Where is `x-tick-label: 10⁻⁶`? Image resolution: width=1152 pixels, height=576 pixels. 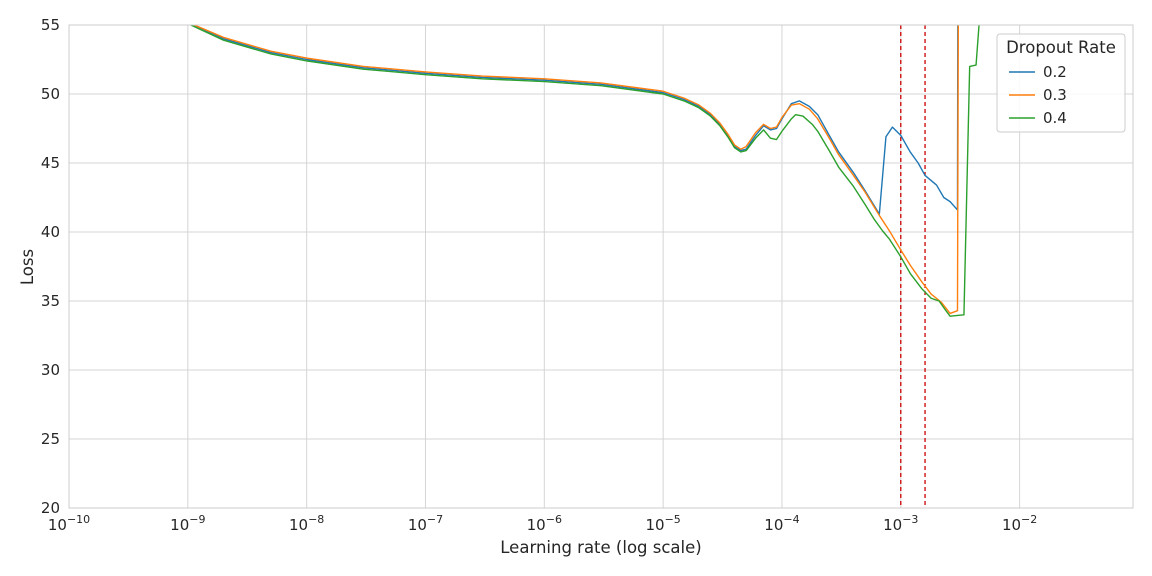 x-tick-label: 10⁻⁶ is located at coordinates (544, 523).